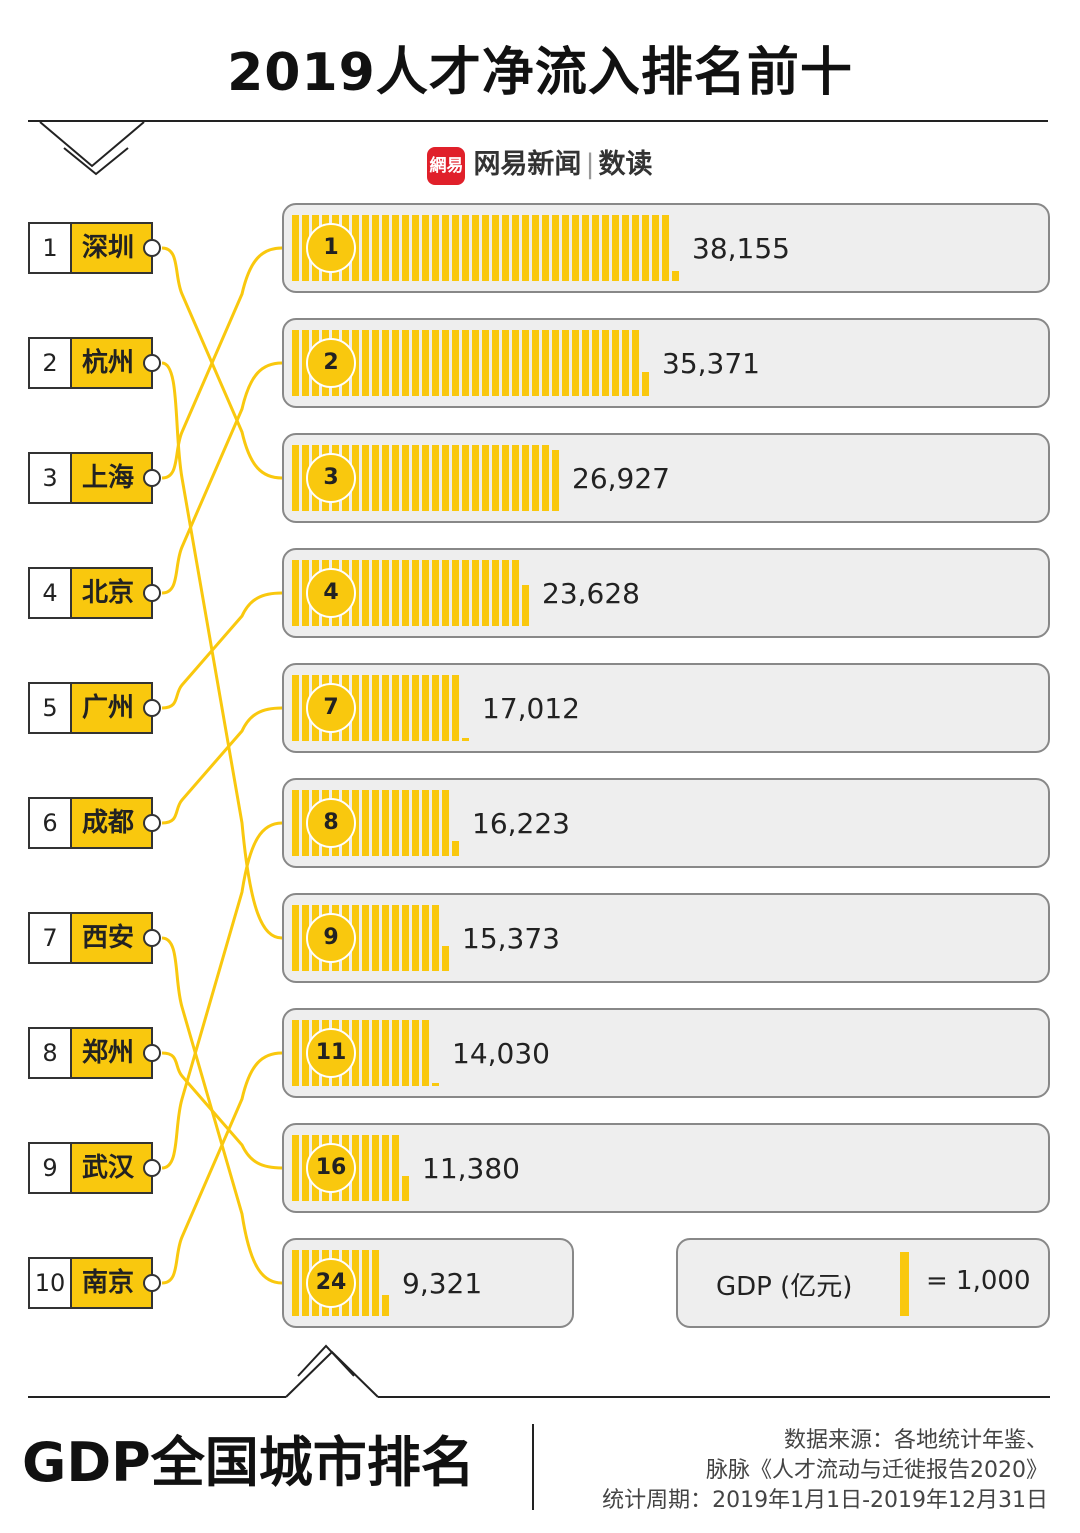 Image resolution: width=1080 pixels, height=1533 pixels. I want to click on city-name: 武汉, so click(110, 1168).